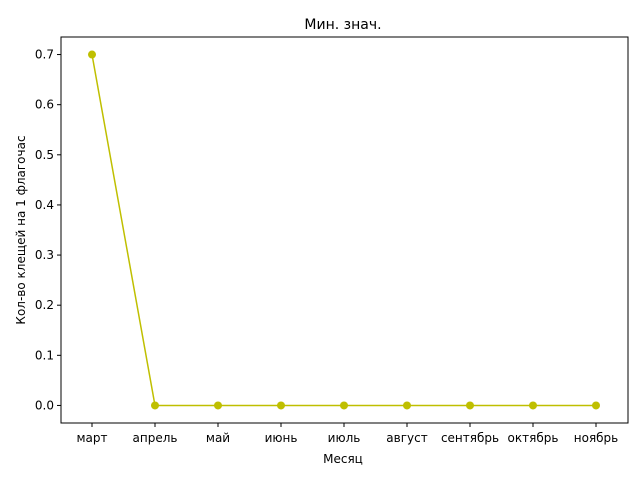 This screenshot has width=640, height=480. What do you see at coordinates (44, 255) in the screenshot?
I see `y-tick-label: 0.3` at bounding box center [44, 255].